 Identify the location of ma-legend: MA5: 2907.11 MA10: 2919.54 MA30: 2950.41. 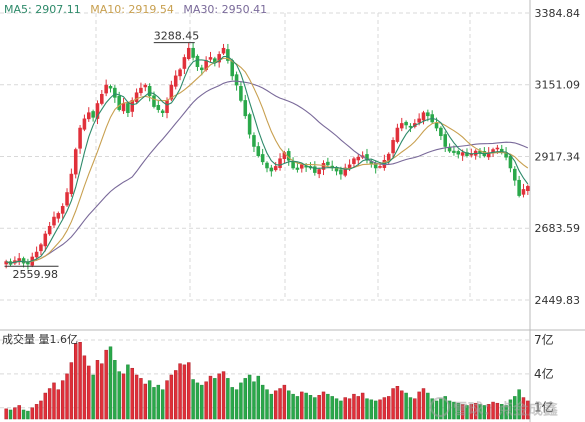
(138, 9).